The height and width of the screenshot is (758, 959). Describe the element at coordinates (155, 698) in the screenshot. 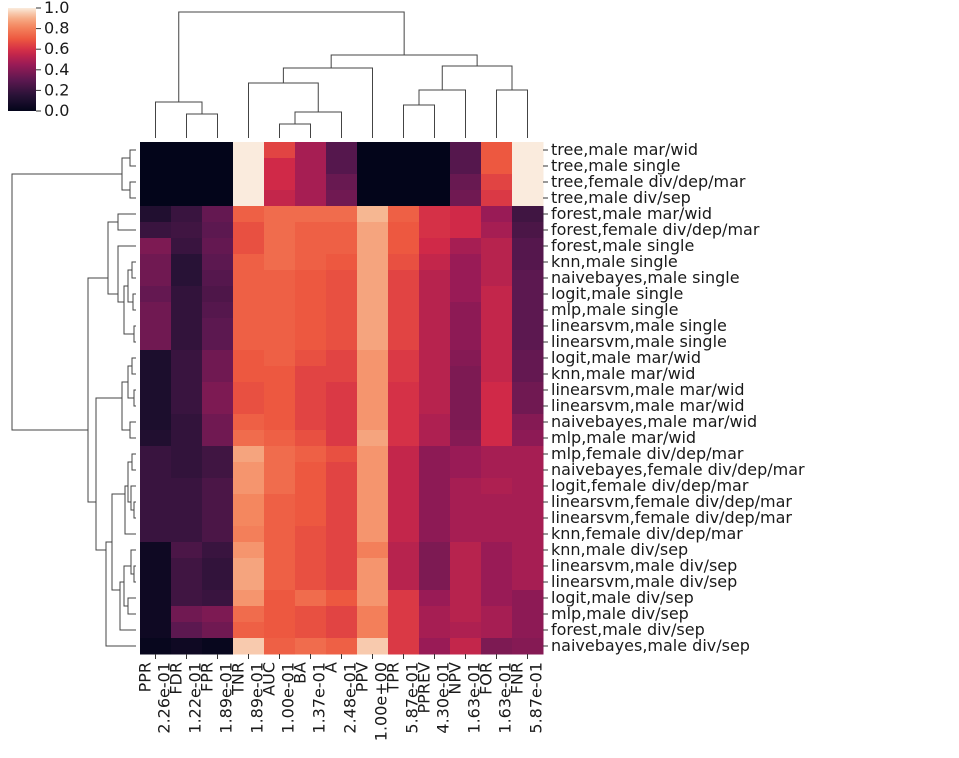

I see `column-label: PPR2.26e-01` at that location.